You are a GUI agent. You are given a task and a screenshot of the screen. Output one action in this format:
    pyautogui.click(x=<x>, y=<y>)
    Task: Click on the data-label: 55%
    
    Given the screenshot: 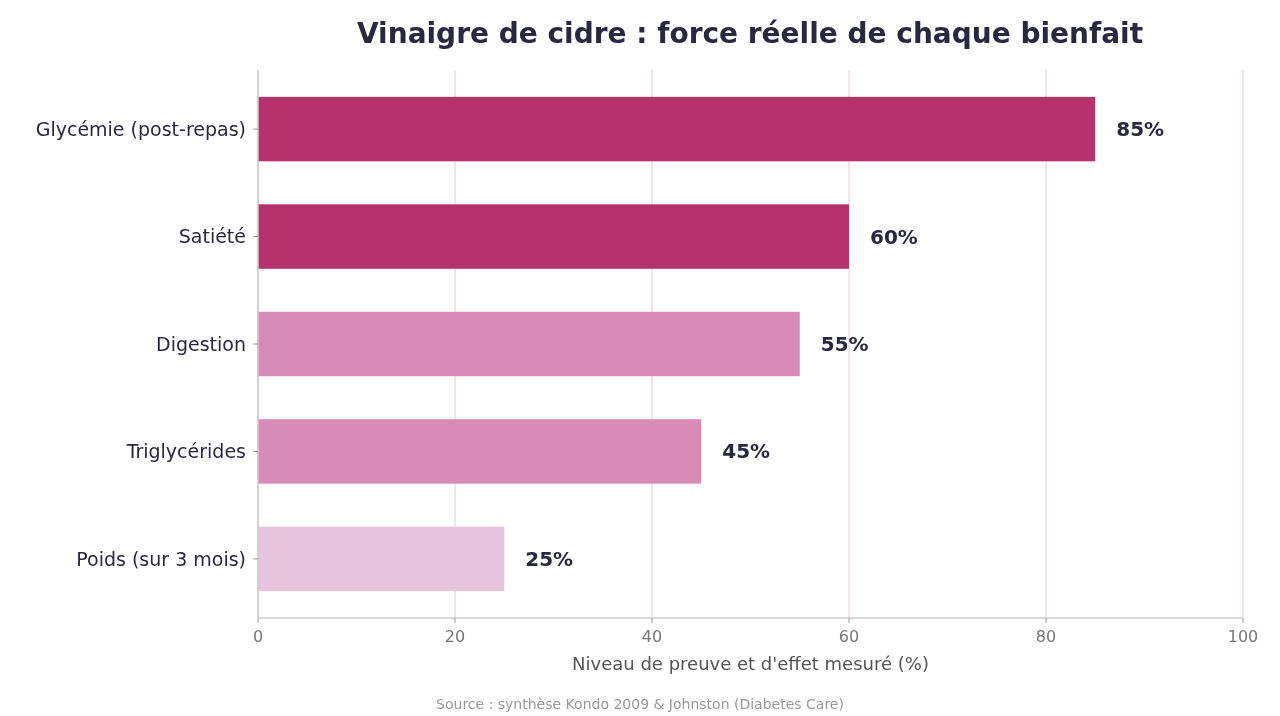 What is the action you would take?
    pyautogui.click(x=844, y=344)
    